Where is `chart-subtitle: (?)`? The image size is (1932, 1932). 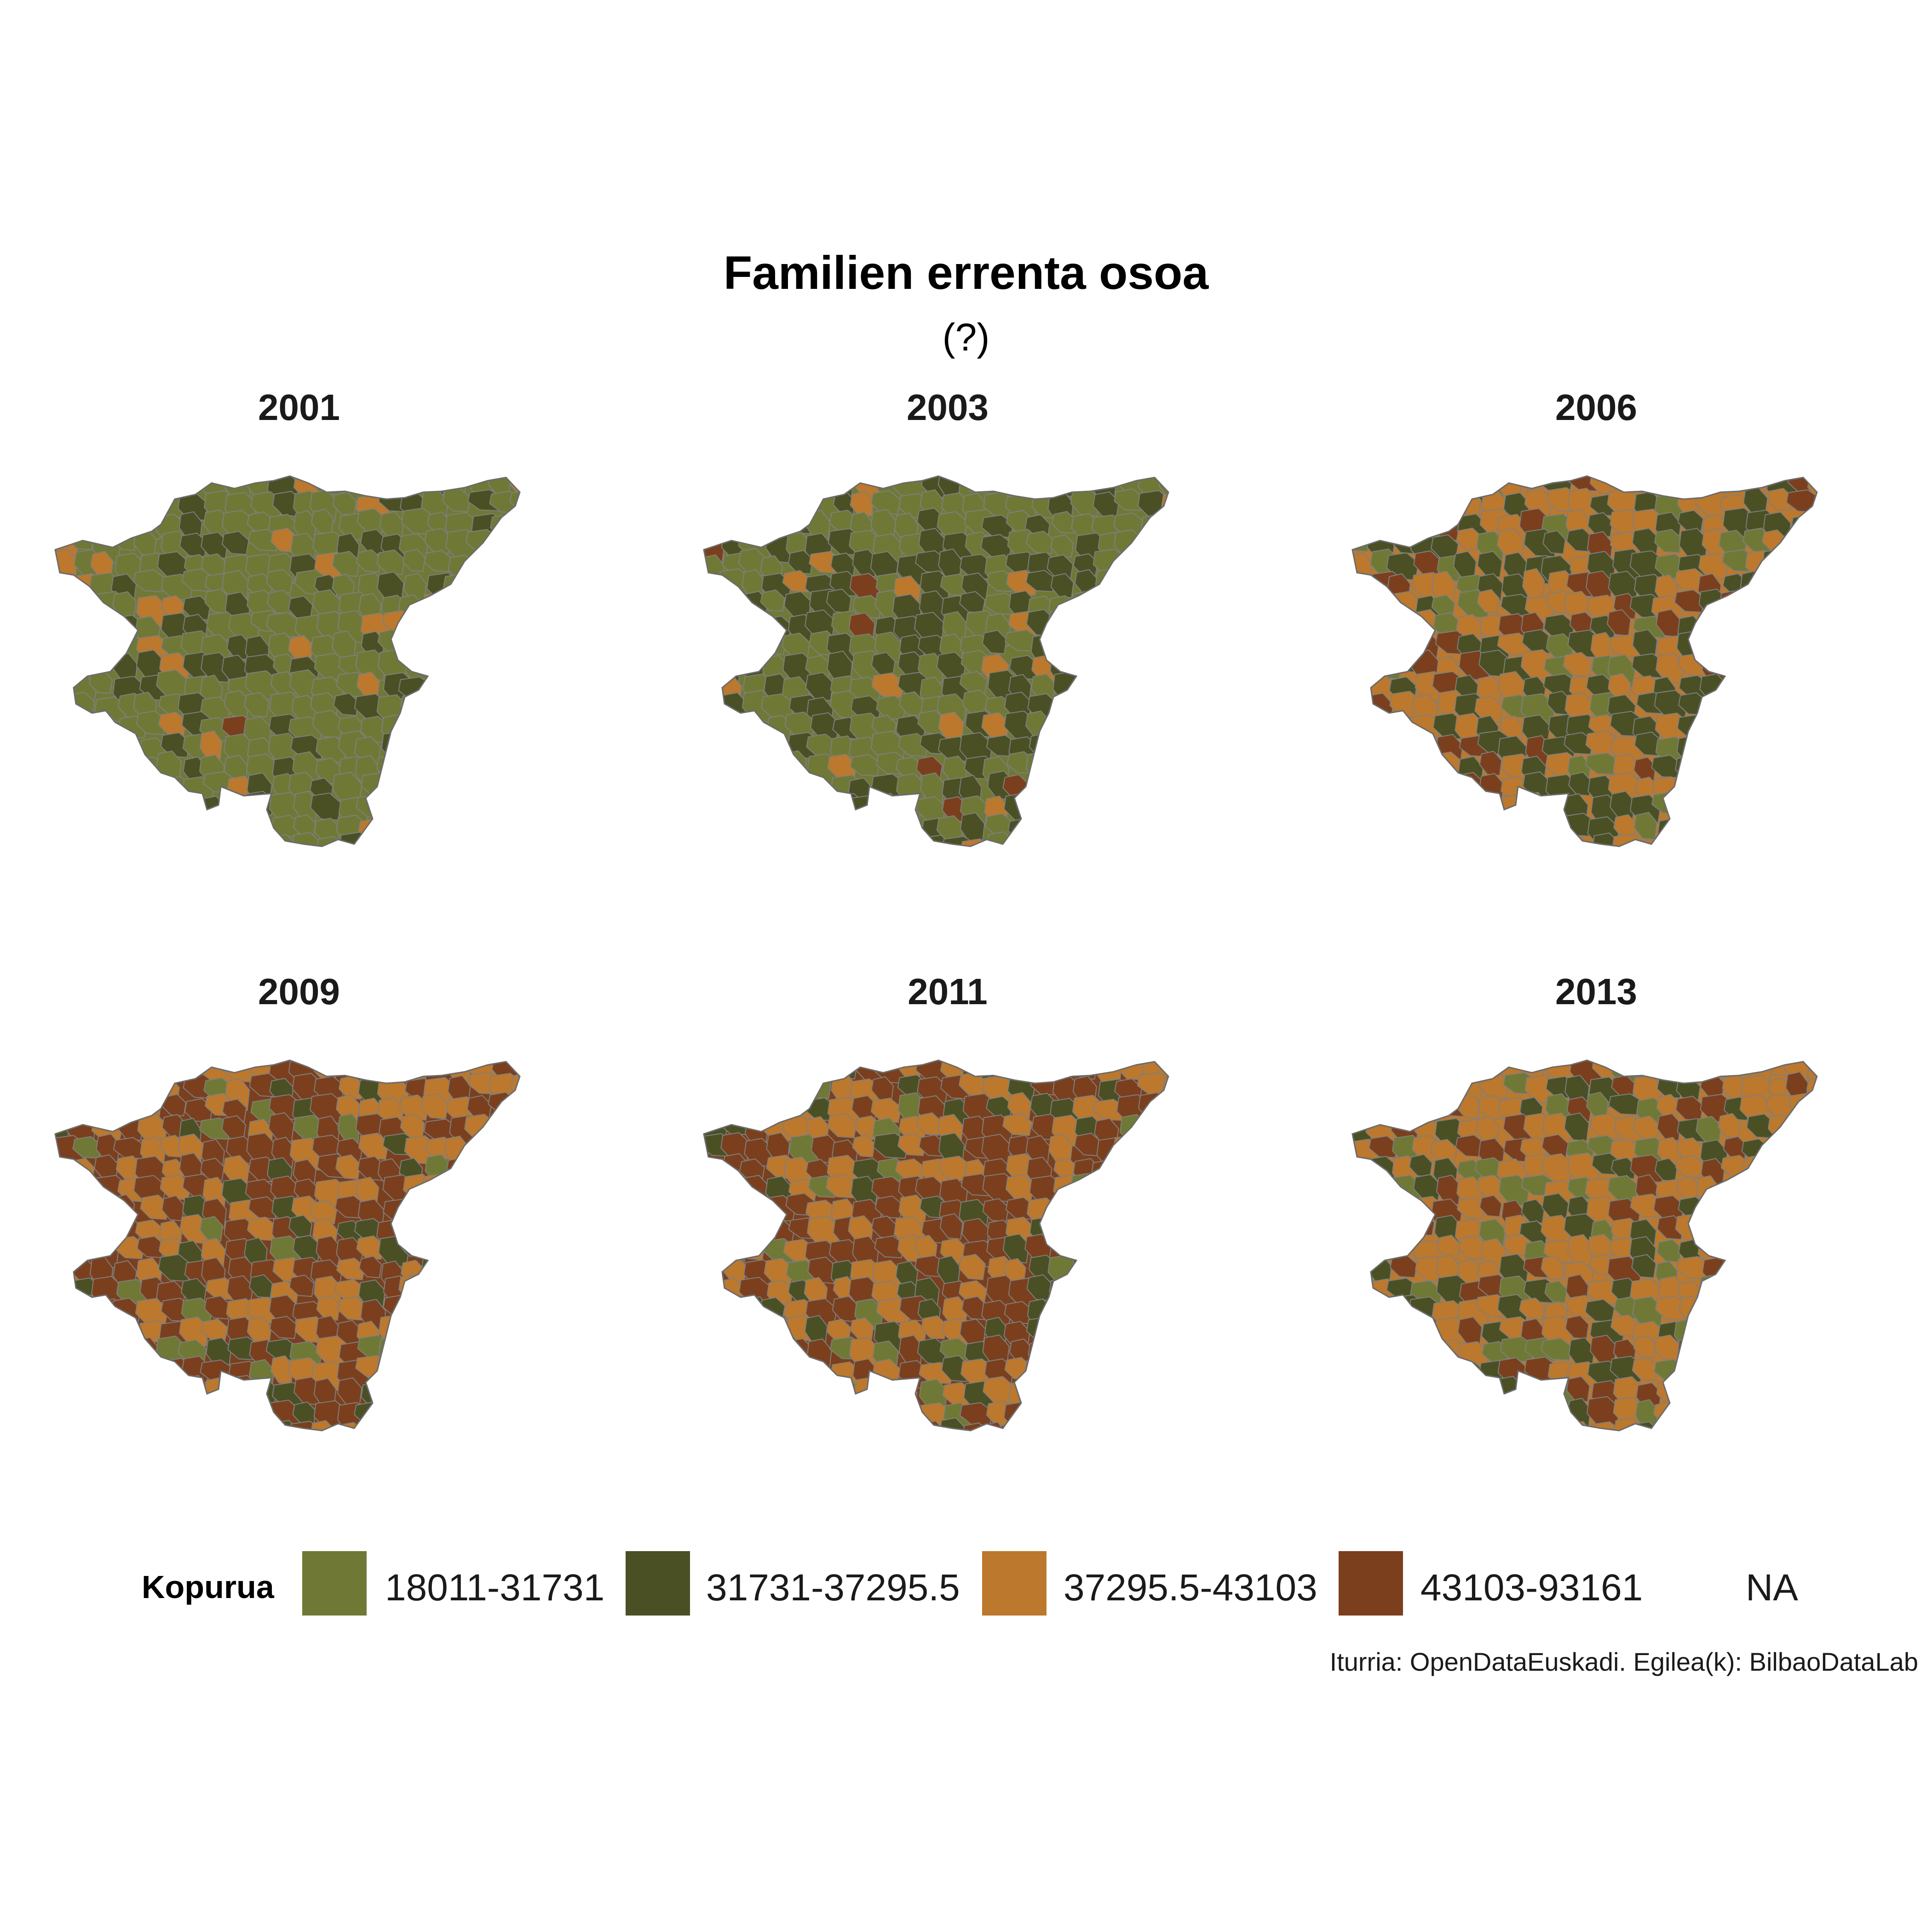
chart-subtitle: (?) is located at coordinates (966, 337).